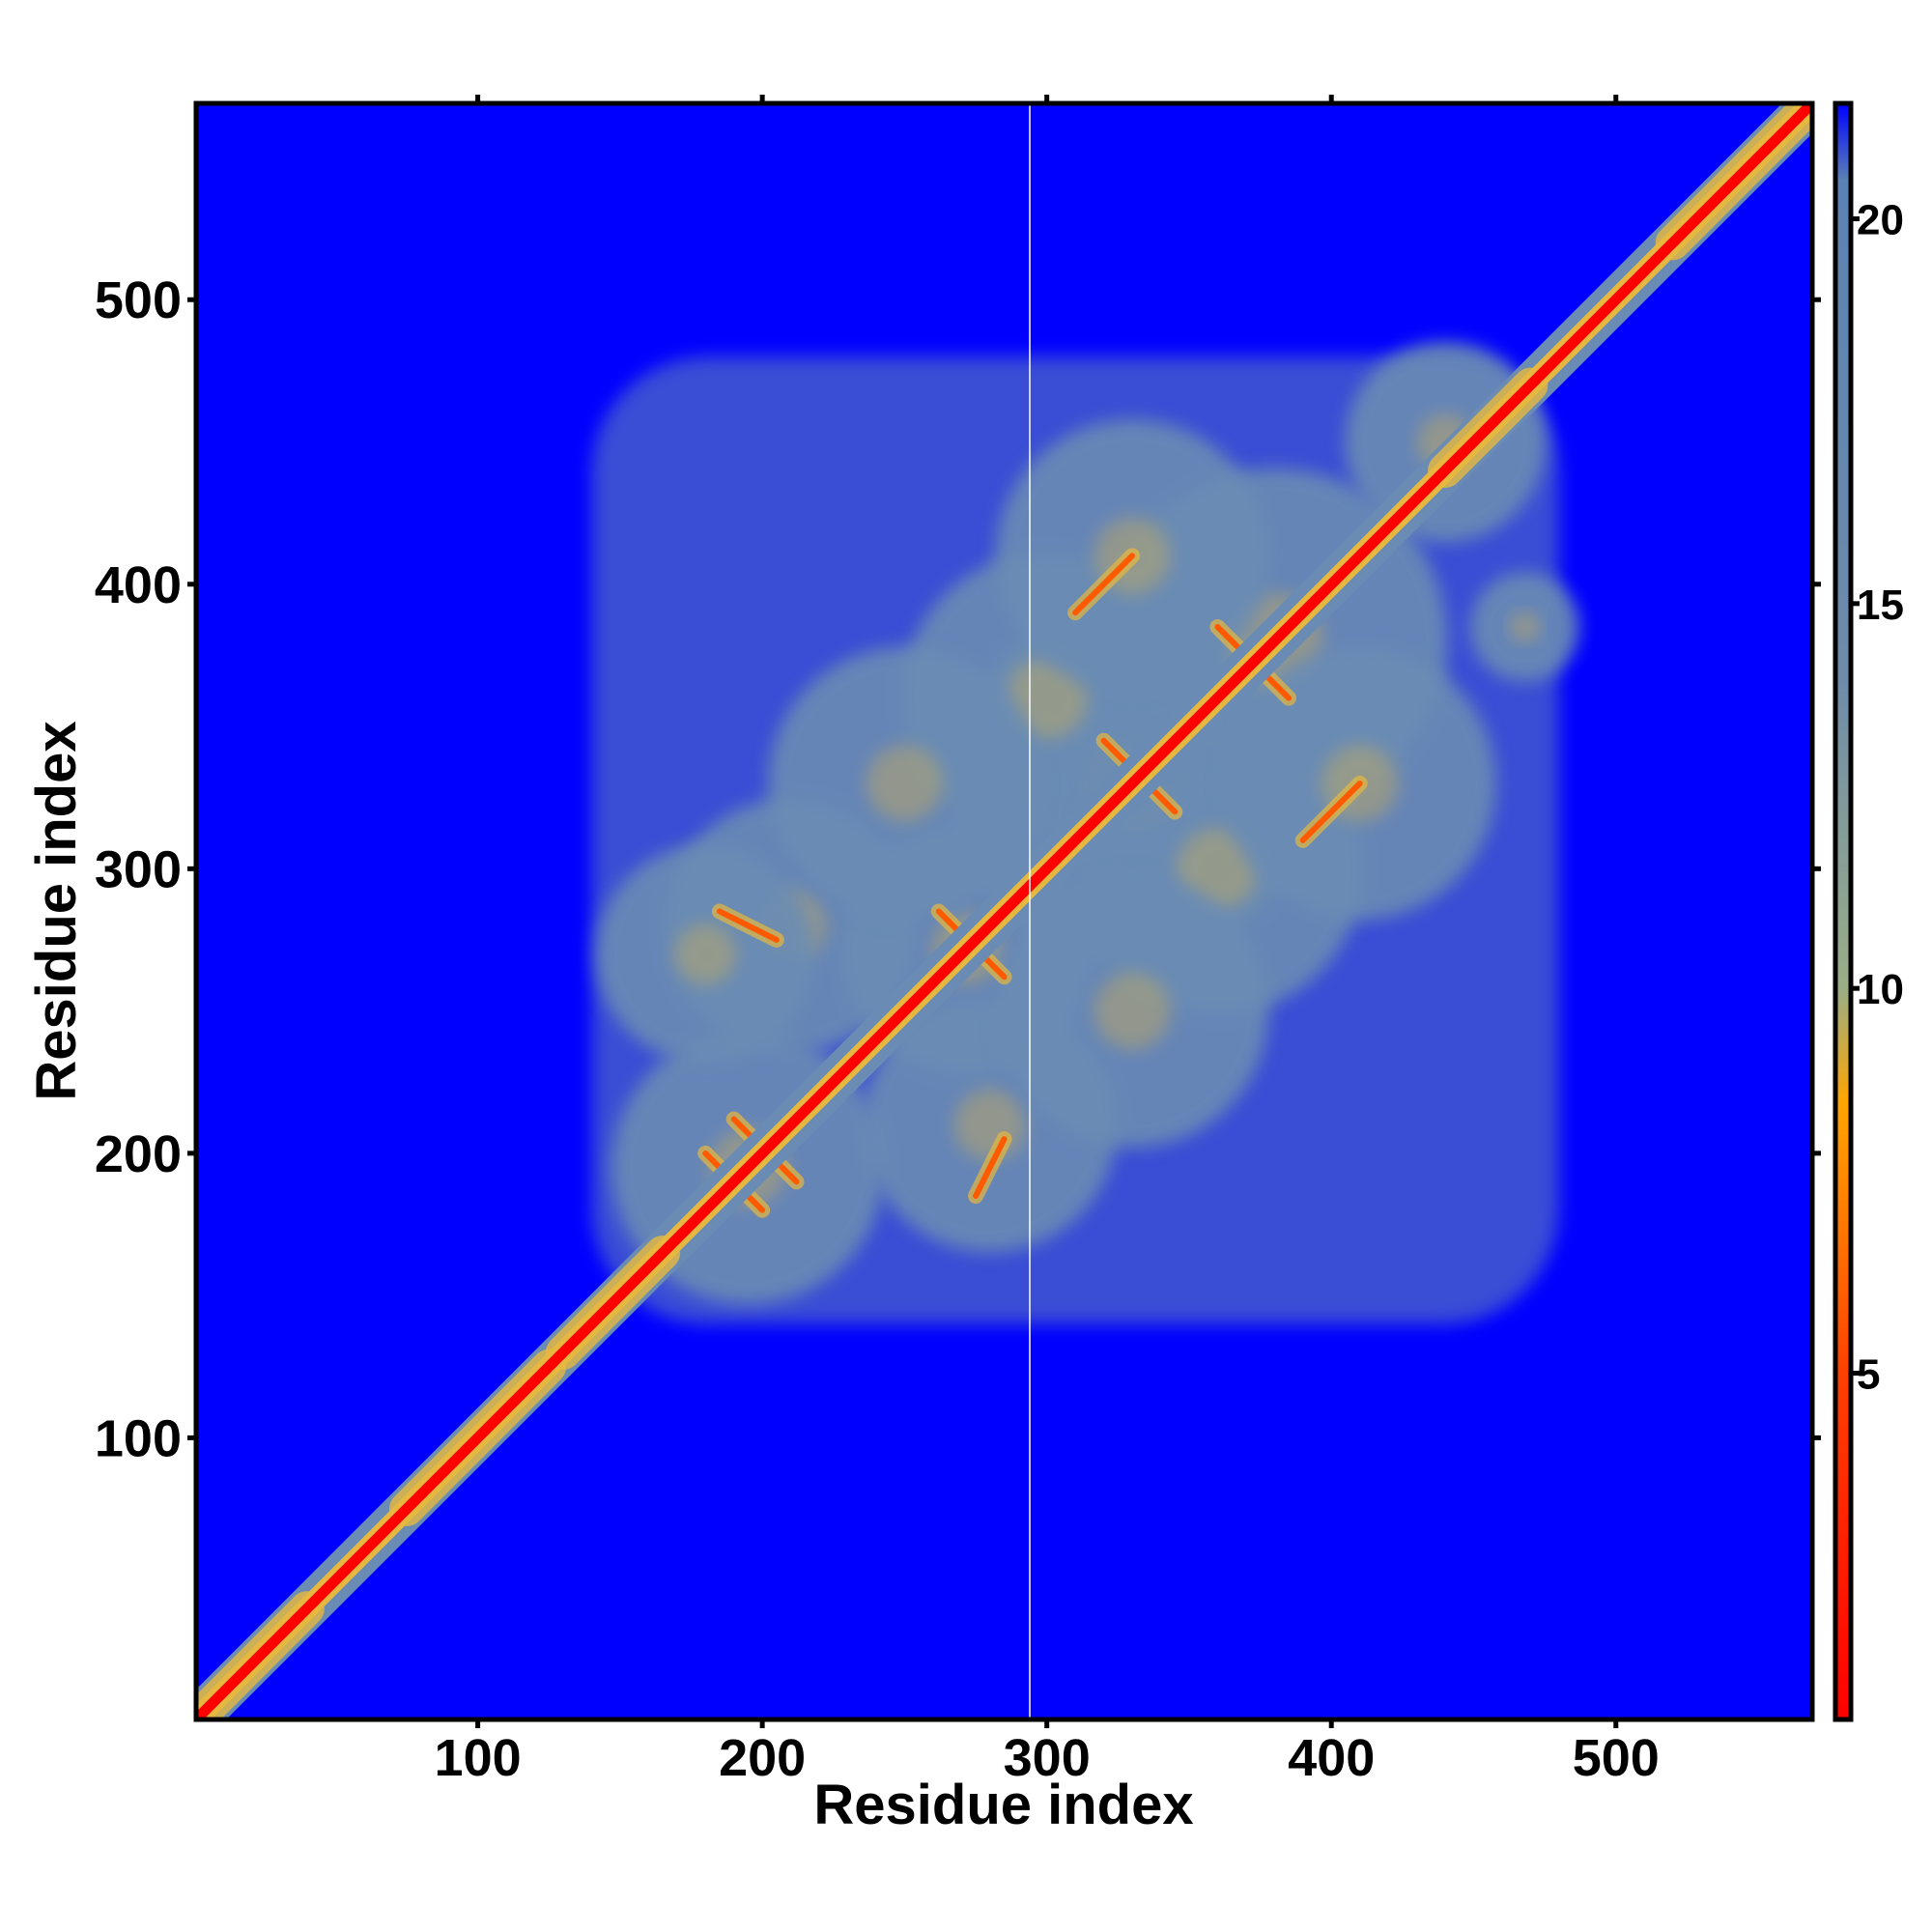 The height and width of the screenshot is (1932, 1932). What do you see at coordinates (56, 910) in the screenshot?
I see `y-axis-title: Residue index` at bounding box center [56, 910].